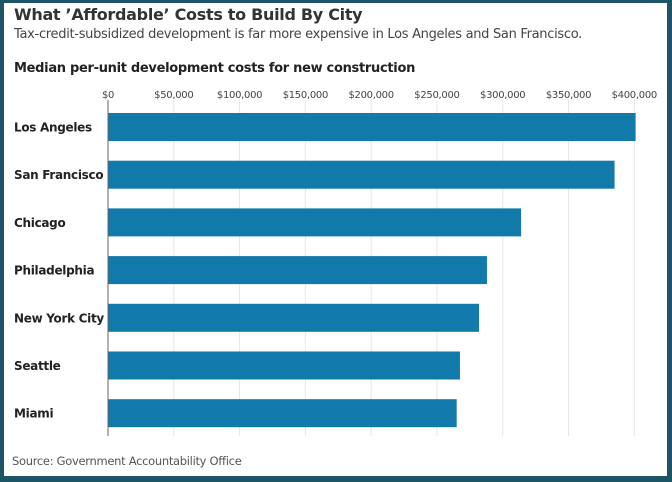  Describe the element at coordinates (54, 271) in the screenshot. I see `category-label: Philadelphia` at that location.